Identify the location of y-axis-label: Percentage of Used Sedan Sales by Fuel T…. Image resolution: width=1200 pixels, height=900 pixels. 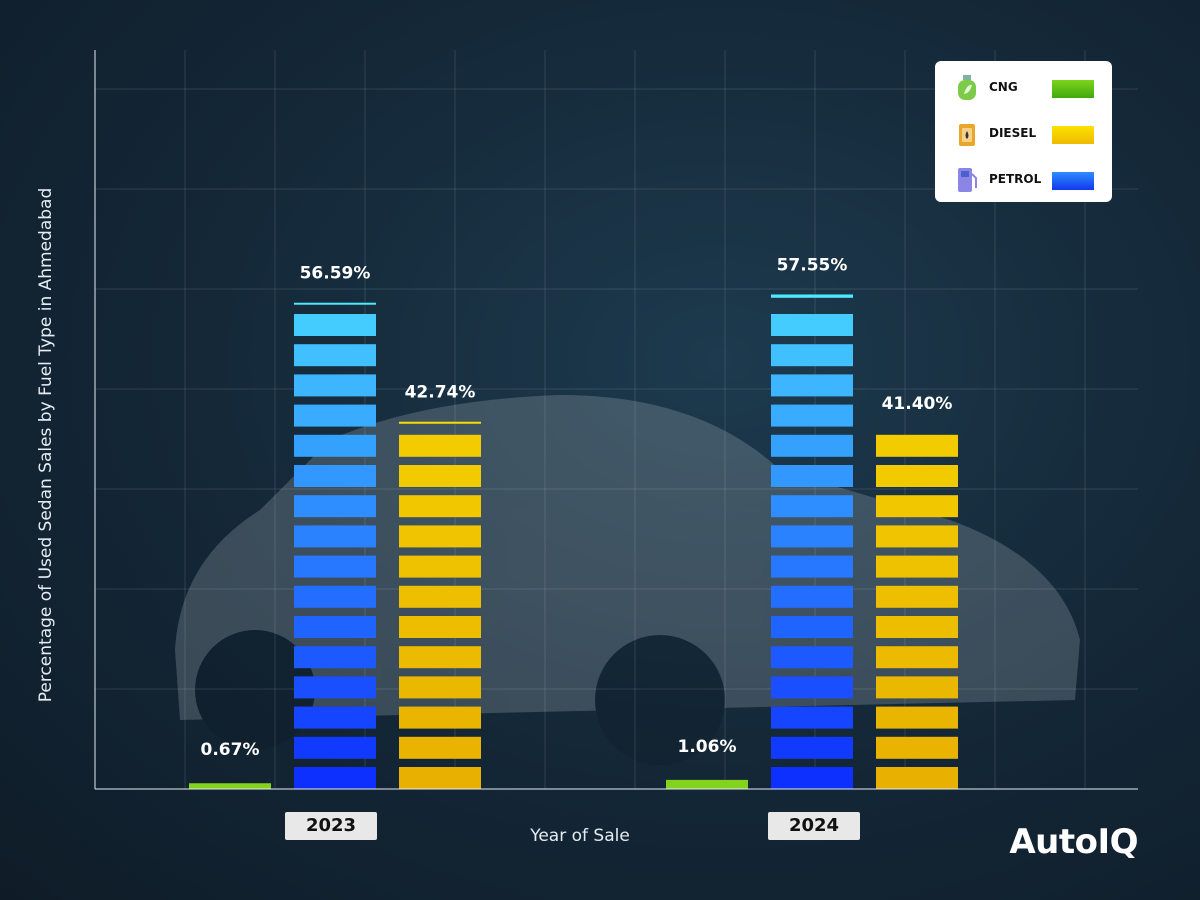
(46, 445).